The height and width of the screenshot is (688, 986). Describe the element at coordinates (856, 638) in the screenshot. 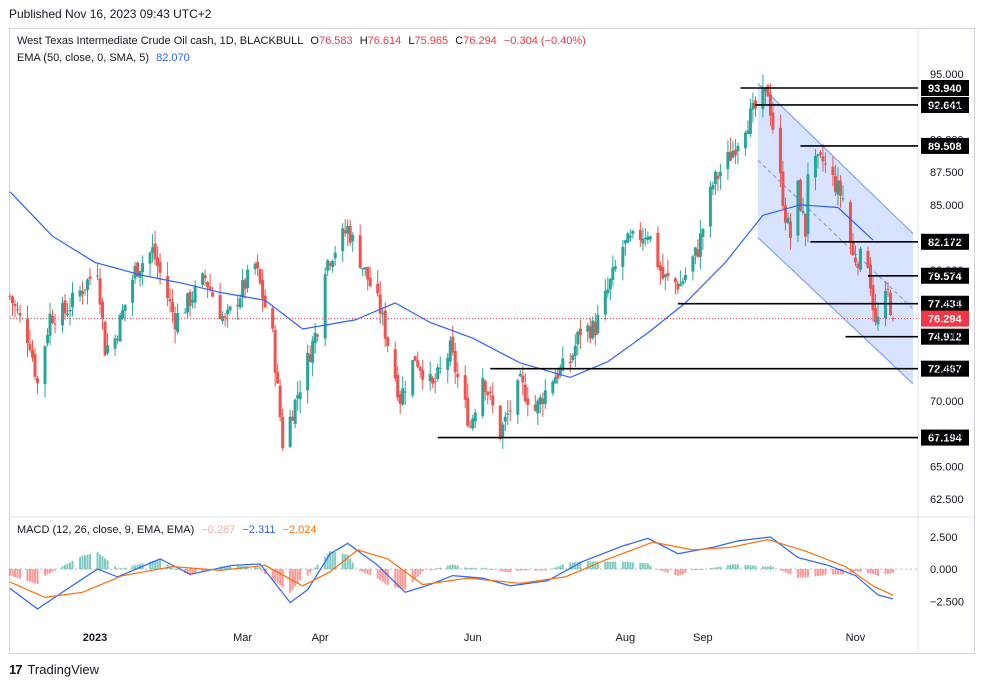

I see `time-tick-label: Nov` at that location.